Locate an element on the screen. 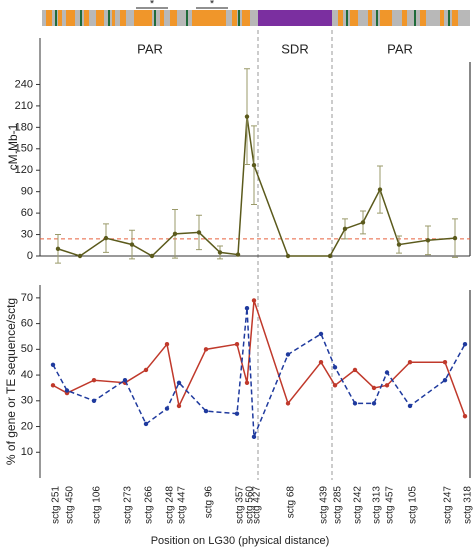 The image size is (474, 551). x-tick-label: sctg 248 is located at coordinates (170, 505).